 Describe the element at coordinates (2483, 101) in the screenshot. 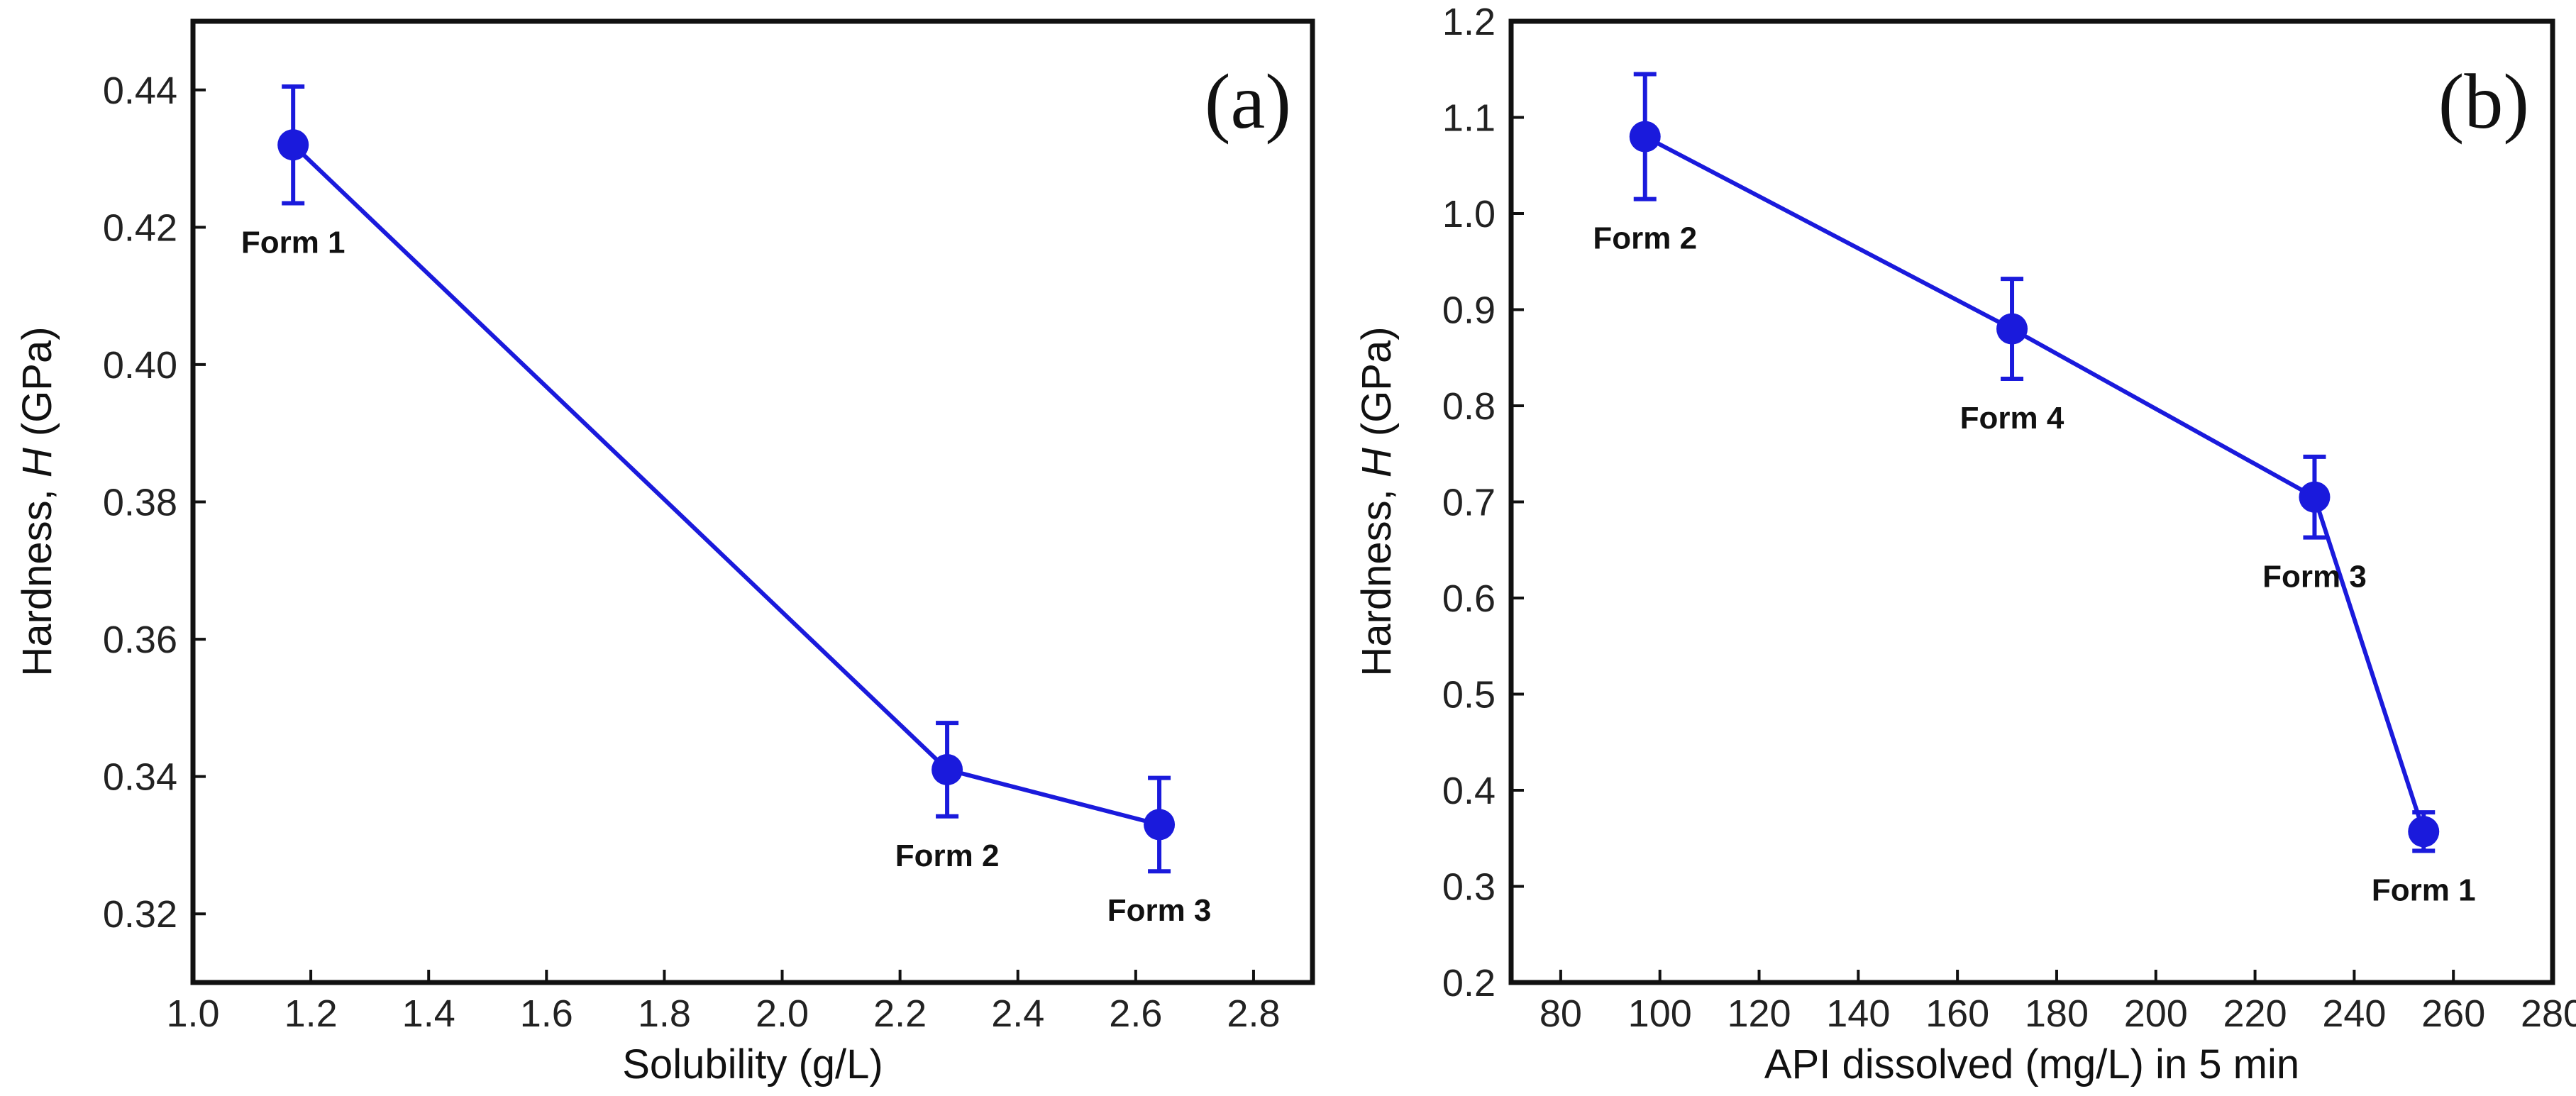

I see `panel-label-b: (b)` at that location.